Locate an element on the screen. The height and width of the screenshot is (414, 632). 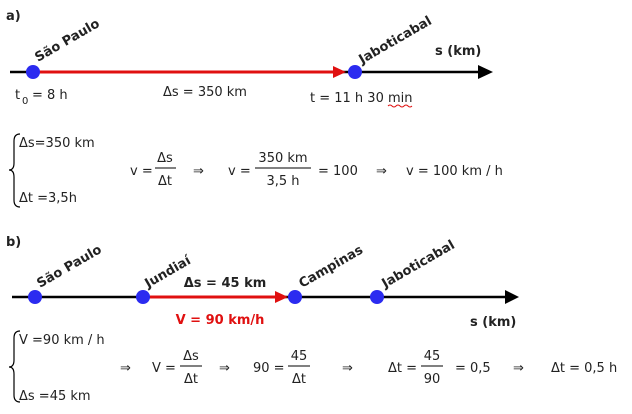
system-line: Δt =3,5h is located at coordinates (48, 198).